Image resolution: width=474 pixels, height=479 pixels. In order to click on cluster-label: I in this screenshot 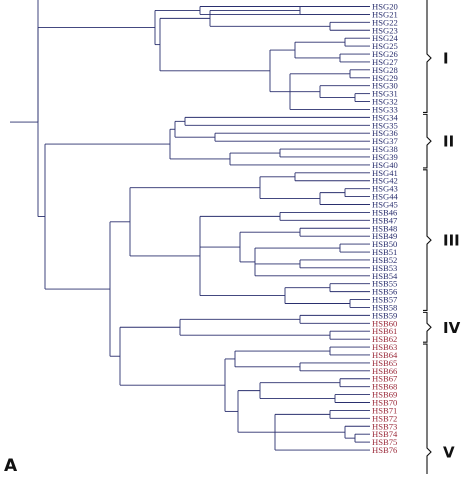, I will do `click(446, 58)`.